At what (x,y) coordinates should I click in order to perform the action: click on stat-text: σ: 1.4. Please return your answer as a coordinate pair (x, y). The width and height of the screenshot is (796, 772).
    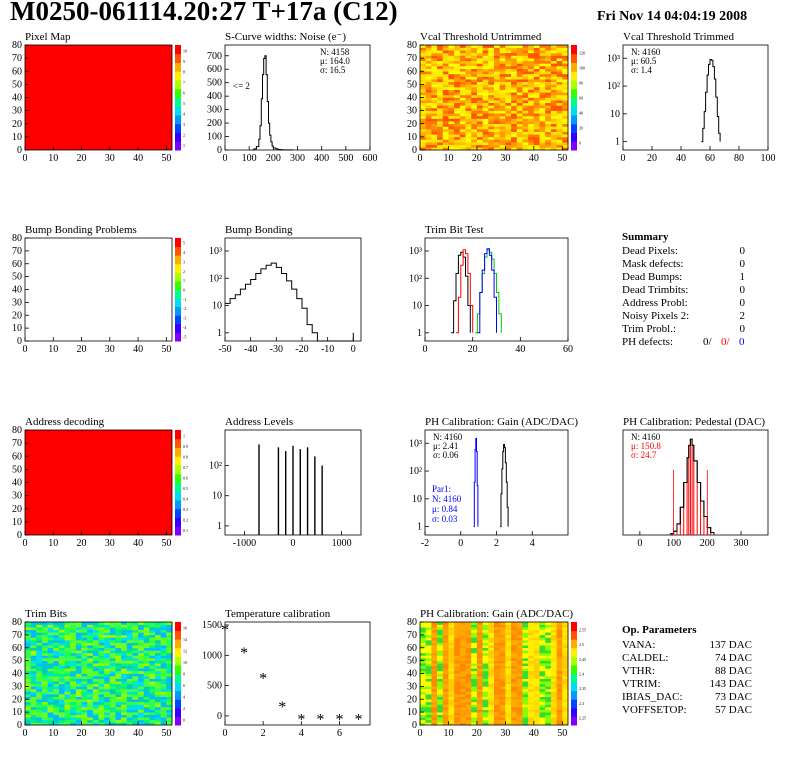
    Looking at the image, I should click on (641, 70).